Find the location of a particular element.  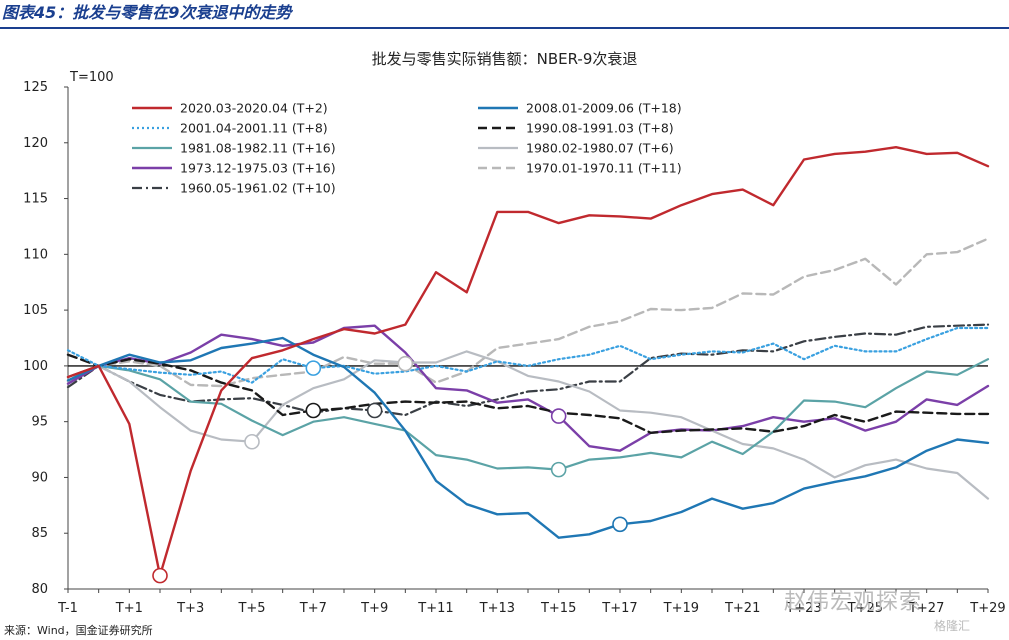

chart-title: 批发与零售实际销售额：NBER-9次衰退 is located at coordinates (504, 59).